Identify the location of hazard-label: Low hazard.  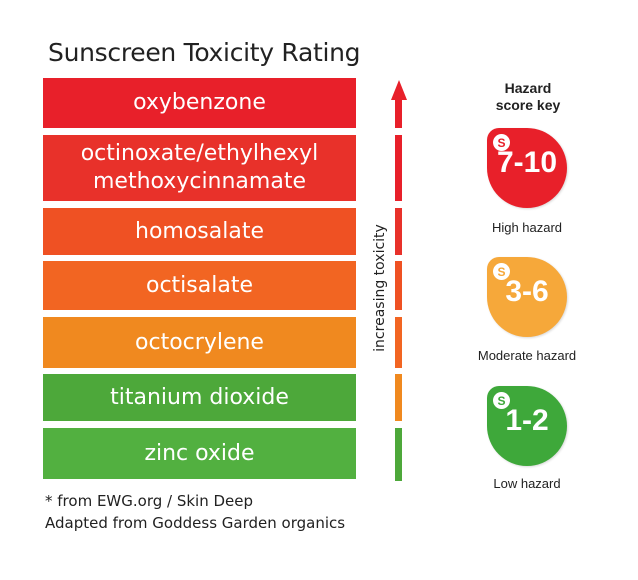
(527, 483).